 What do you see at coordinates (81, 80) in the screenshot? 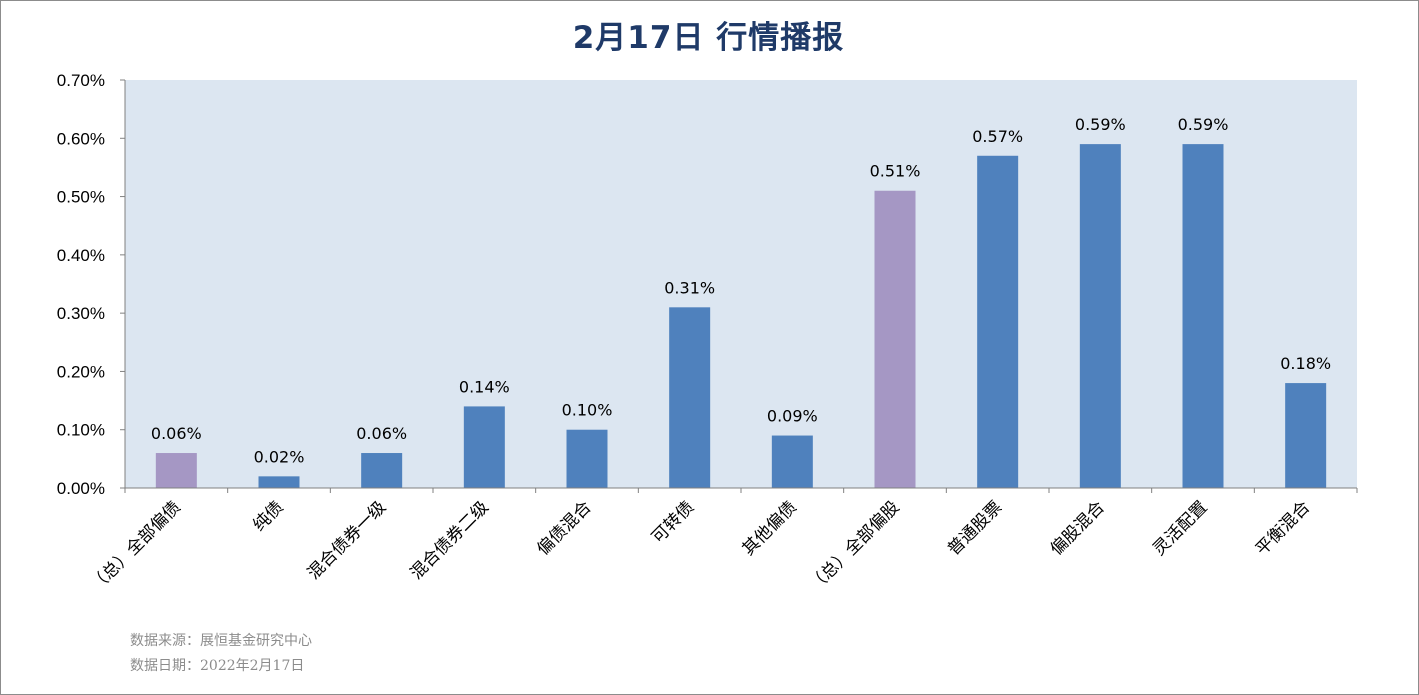
I see `y-tick-label: 0.70%` at bounding box center [81, 80].